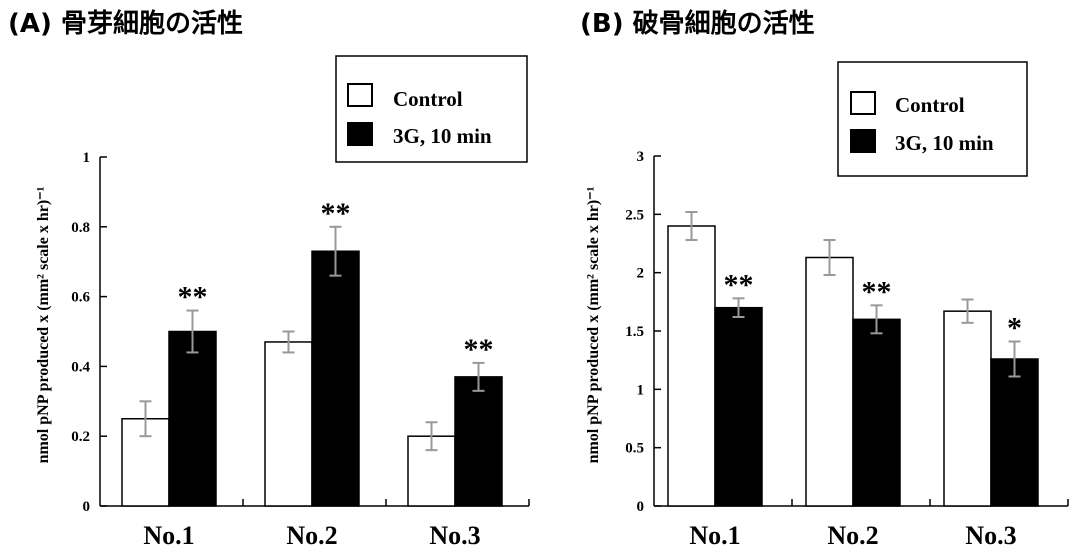 The width and height of the screenshot is (1070, 560). What do you see at coordinates (593, 324) in the screenshot?
I see `panel-b-y-axis-label: nmol pNP produced x (mm² scale x hr)⁻¹` at bounding box center [593, 324].